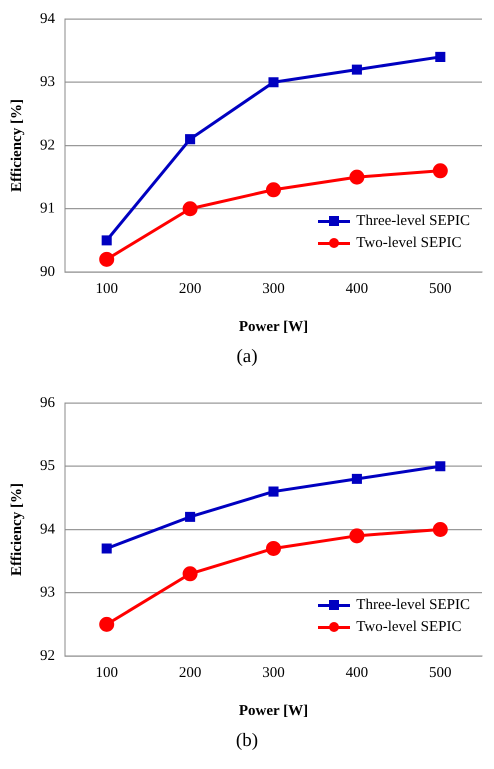 The width and height of the screenshot is (494, 769). Describe the element at coordinates (247, 741) in the screenshot. I see `text: (b)` at that location.